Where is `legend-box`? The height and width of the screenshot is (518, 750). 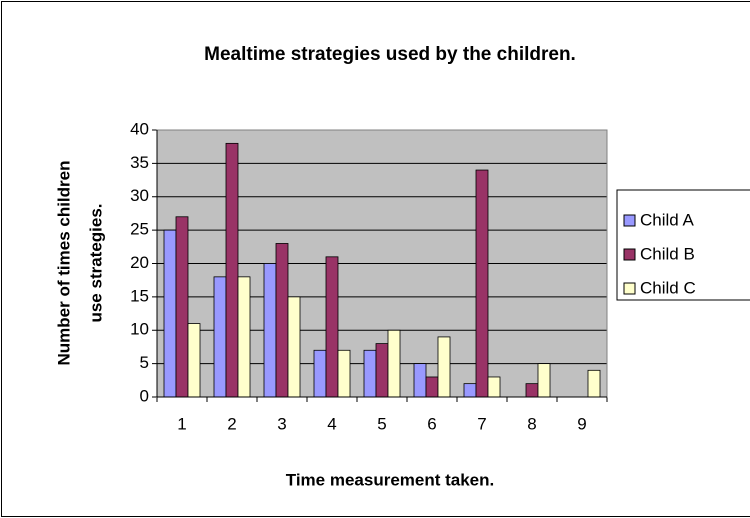
legend-box is located at coordinates (683, 245).